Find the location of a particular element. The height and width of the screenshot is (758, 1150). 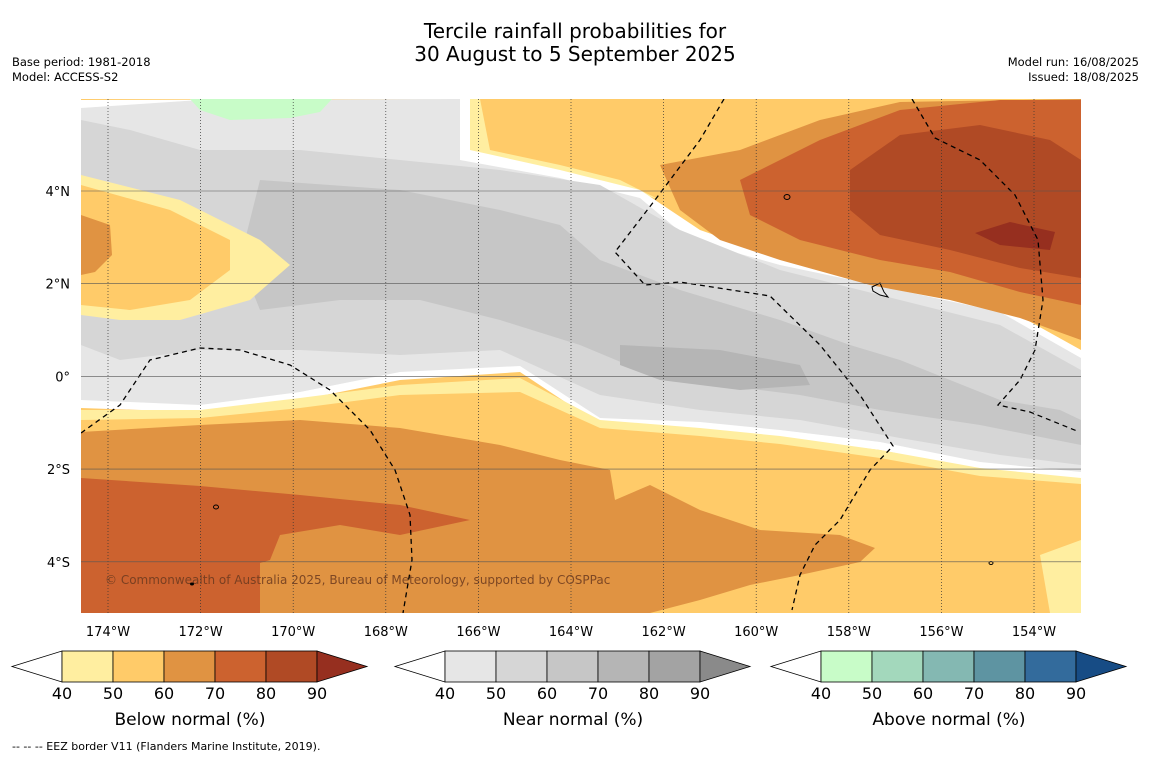

lon-tick-label: 160°W is located at coordinates (756, 632).